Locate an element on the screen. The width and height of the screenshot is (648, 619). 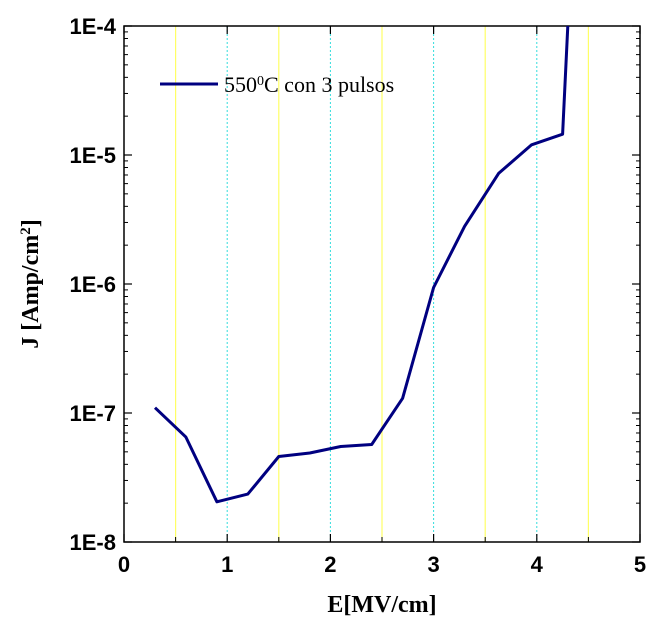
y-axis-label-main: J [Amp/cm is located at coordinates (31, 292).